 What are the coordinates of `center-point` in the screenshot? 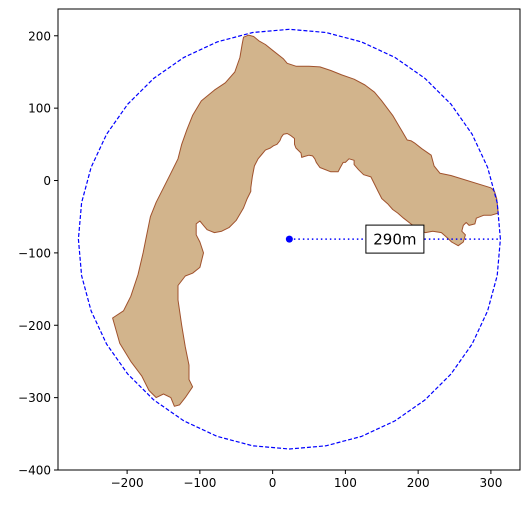 It's located at (289, 239).